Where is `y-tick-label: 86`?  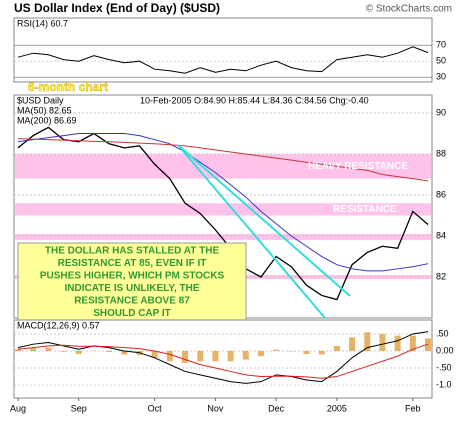 y-tick-label: 86 is located at coordinates (441, 194).